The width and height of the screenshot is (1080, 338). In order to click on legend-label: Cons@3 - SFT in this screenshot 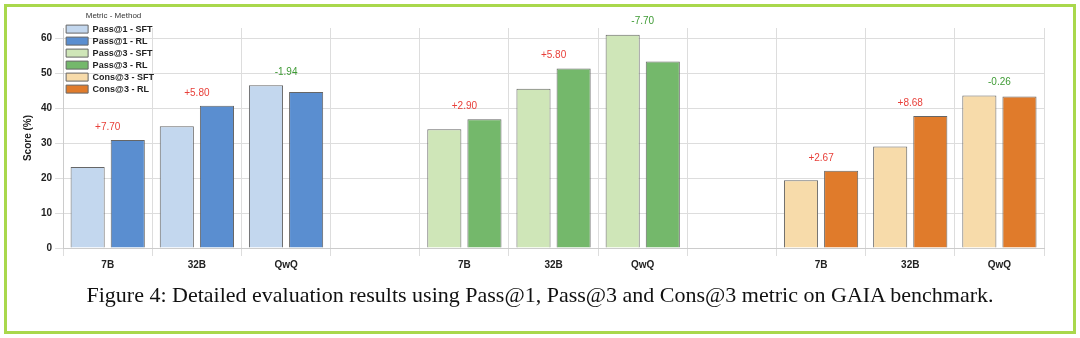, I will do `click(123, 76)`.